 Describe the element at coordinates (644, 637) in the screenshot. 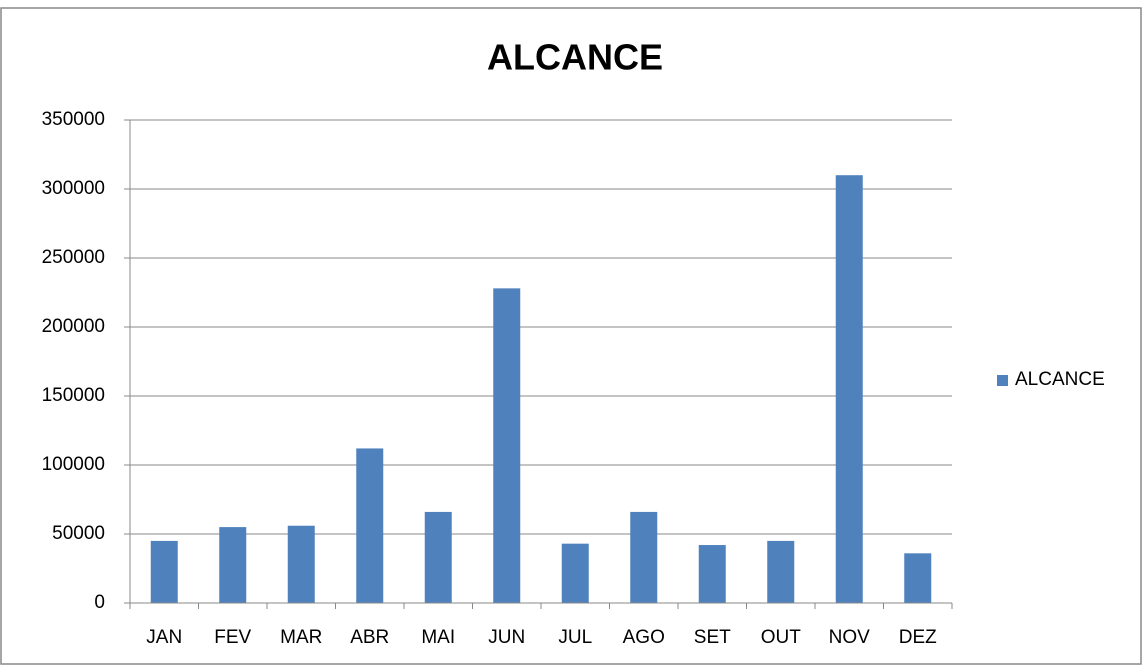

I see `x-tick-label: AGO` at that location.